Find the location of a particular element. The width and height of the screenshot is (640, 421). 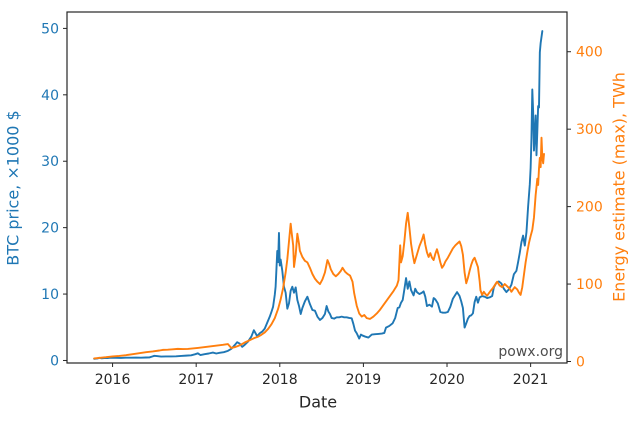

right-y-tick-label: 300 is located at coordinates (589, 130).